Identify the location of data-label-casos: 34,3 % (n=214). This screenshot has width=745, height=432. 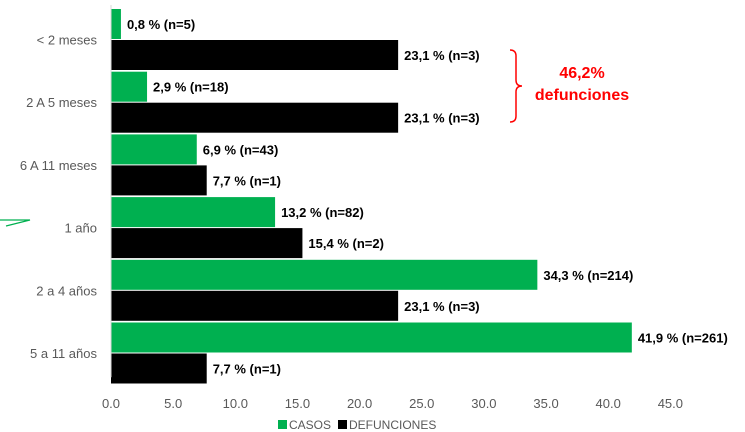
(588, 275).